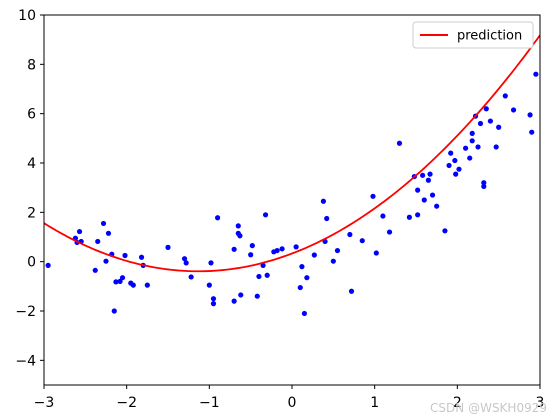 The width and height of the screenshot is (555, 420). What do you see at coordinates (31, 115) in the screenshot?
I see `y-tick-label: 6` at bounding box center [31, 115].